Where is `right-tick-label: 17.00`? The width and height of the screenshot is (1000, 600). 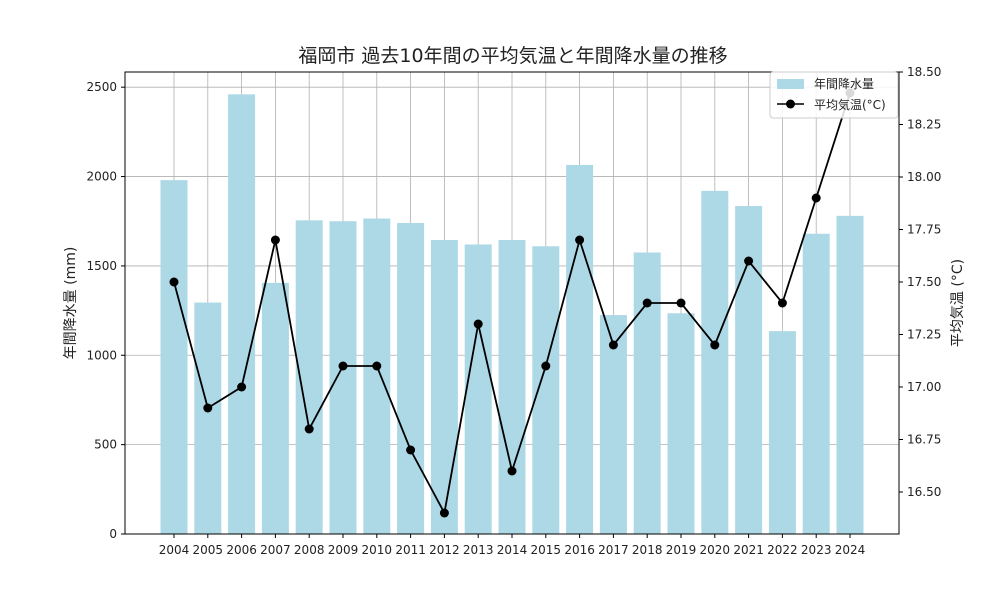
right-tick-label: 17.00 is located at coordinates (924, 387).